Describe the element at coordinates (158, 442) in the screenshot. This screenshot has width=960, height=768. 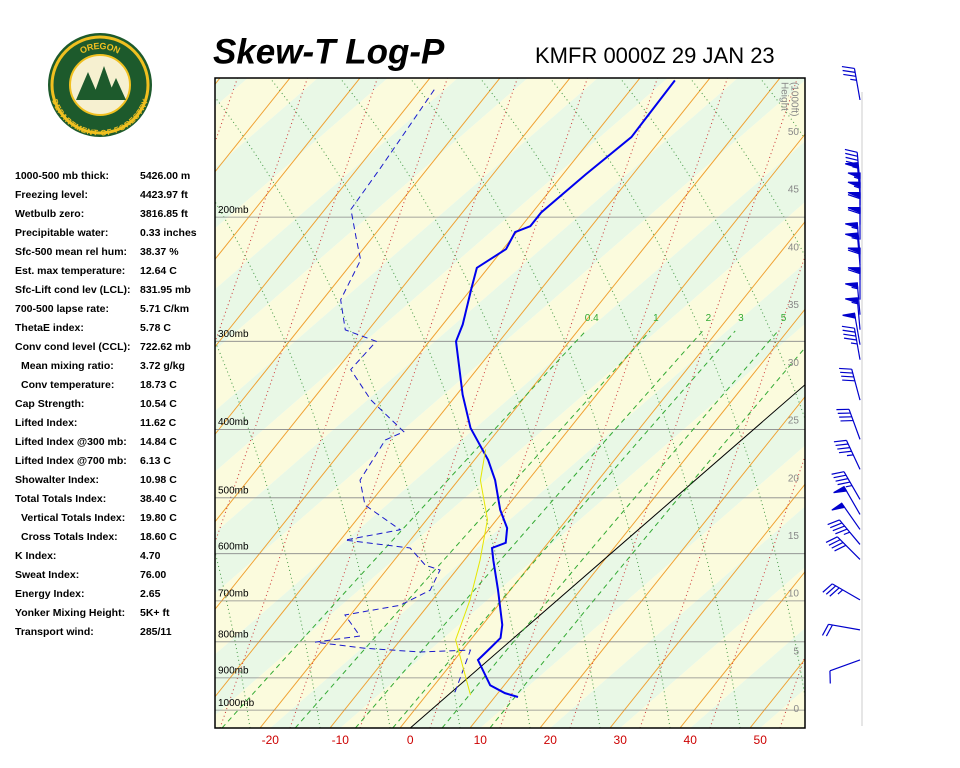
I see `index-value: 14.84 C` at that location.